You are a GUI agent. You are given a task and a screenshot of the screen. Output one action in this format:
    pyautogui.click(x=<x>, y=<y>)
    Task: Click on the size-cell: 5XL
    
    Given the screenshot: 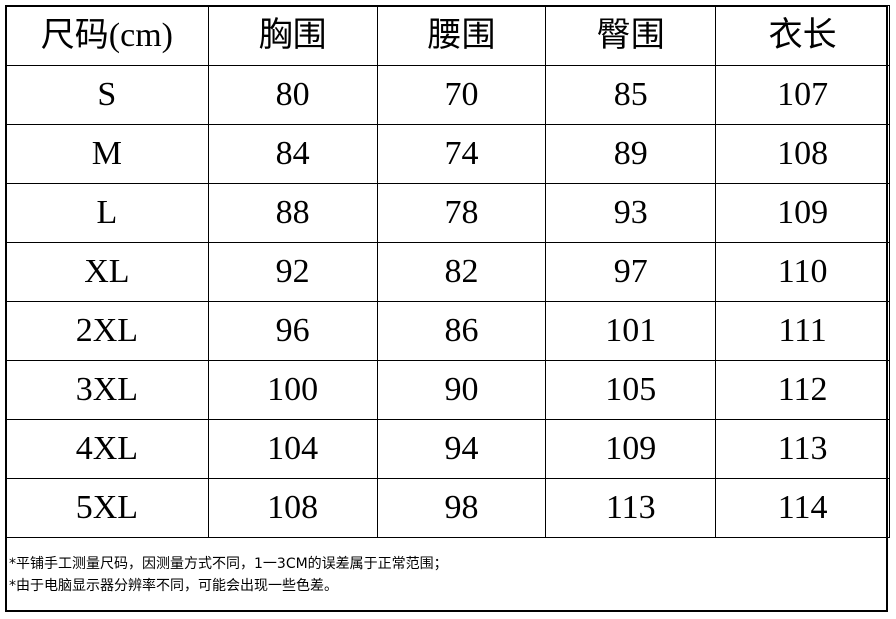 What is the action you would take?
    pyautogui.click(x=107, y=508)
    